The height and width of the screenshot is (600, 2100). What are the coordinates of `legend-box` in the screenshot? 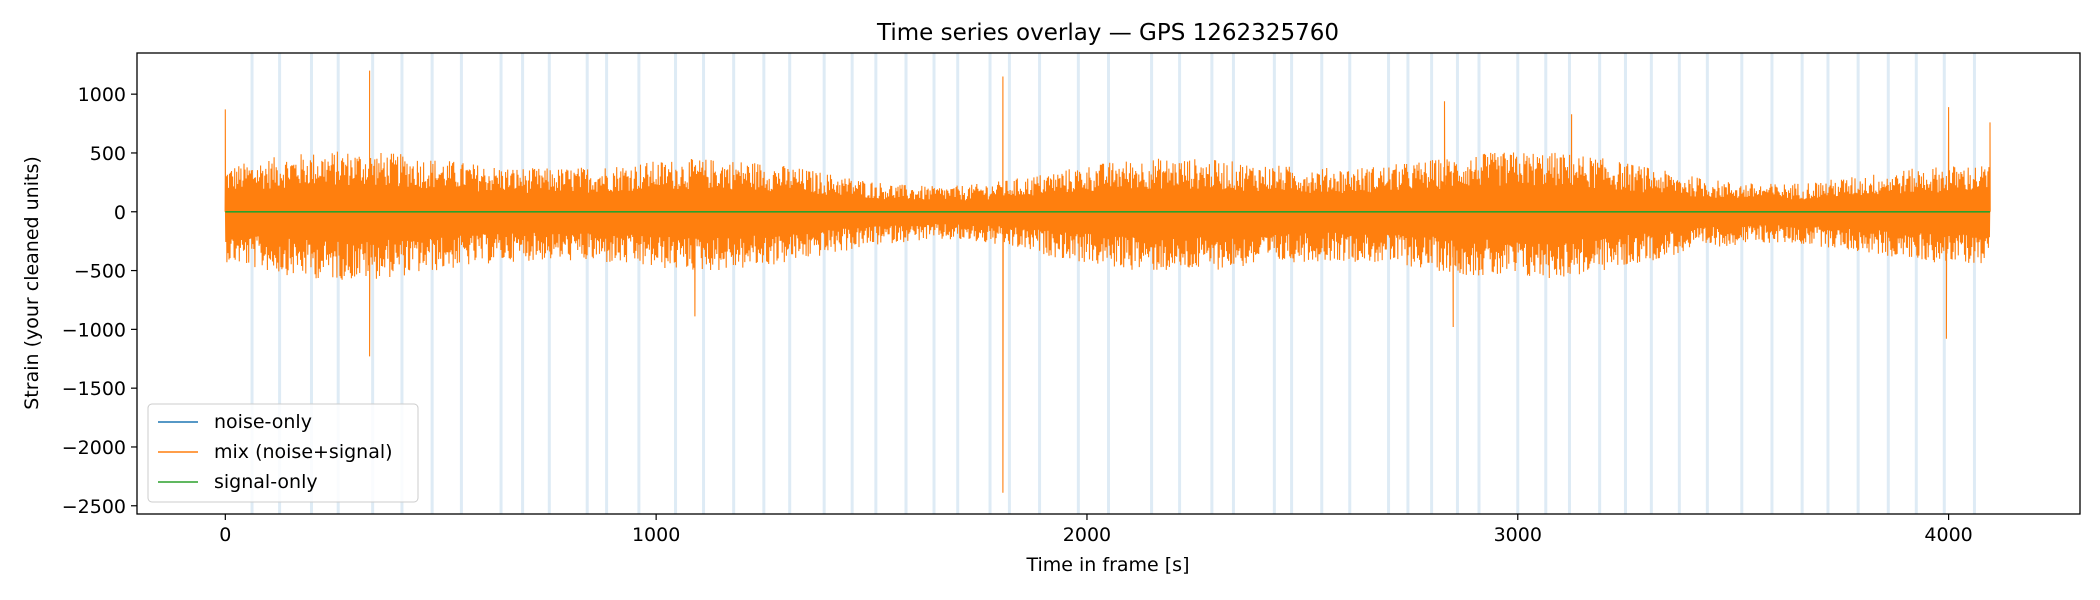 It's located at (283, 453).